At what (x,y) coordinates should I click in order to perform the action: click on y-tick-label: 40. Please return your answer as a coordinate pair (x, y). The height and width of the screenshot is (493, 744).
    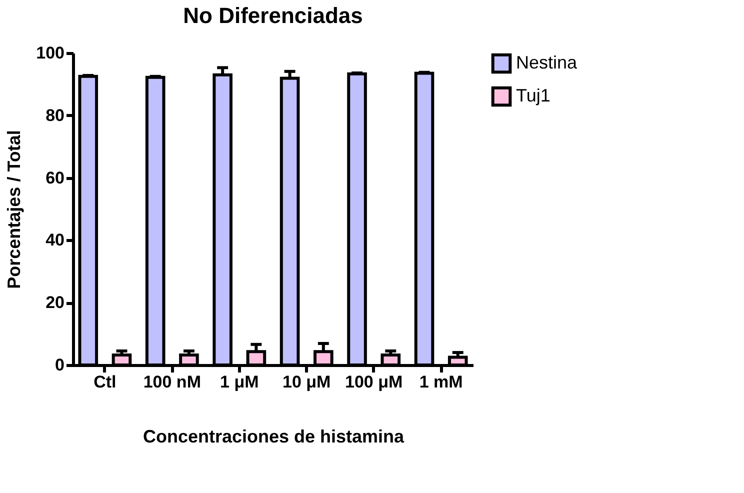
    Looking at the image, I should click on (55, 240).